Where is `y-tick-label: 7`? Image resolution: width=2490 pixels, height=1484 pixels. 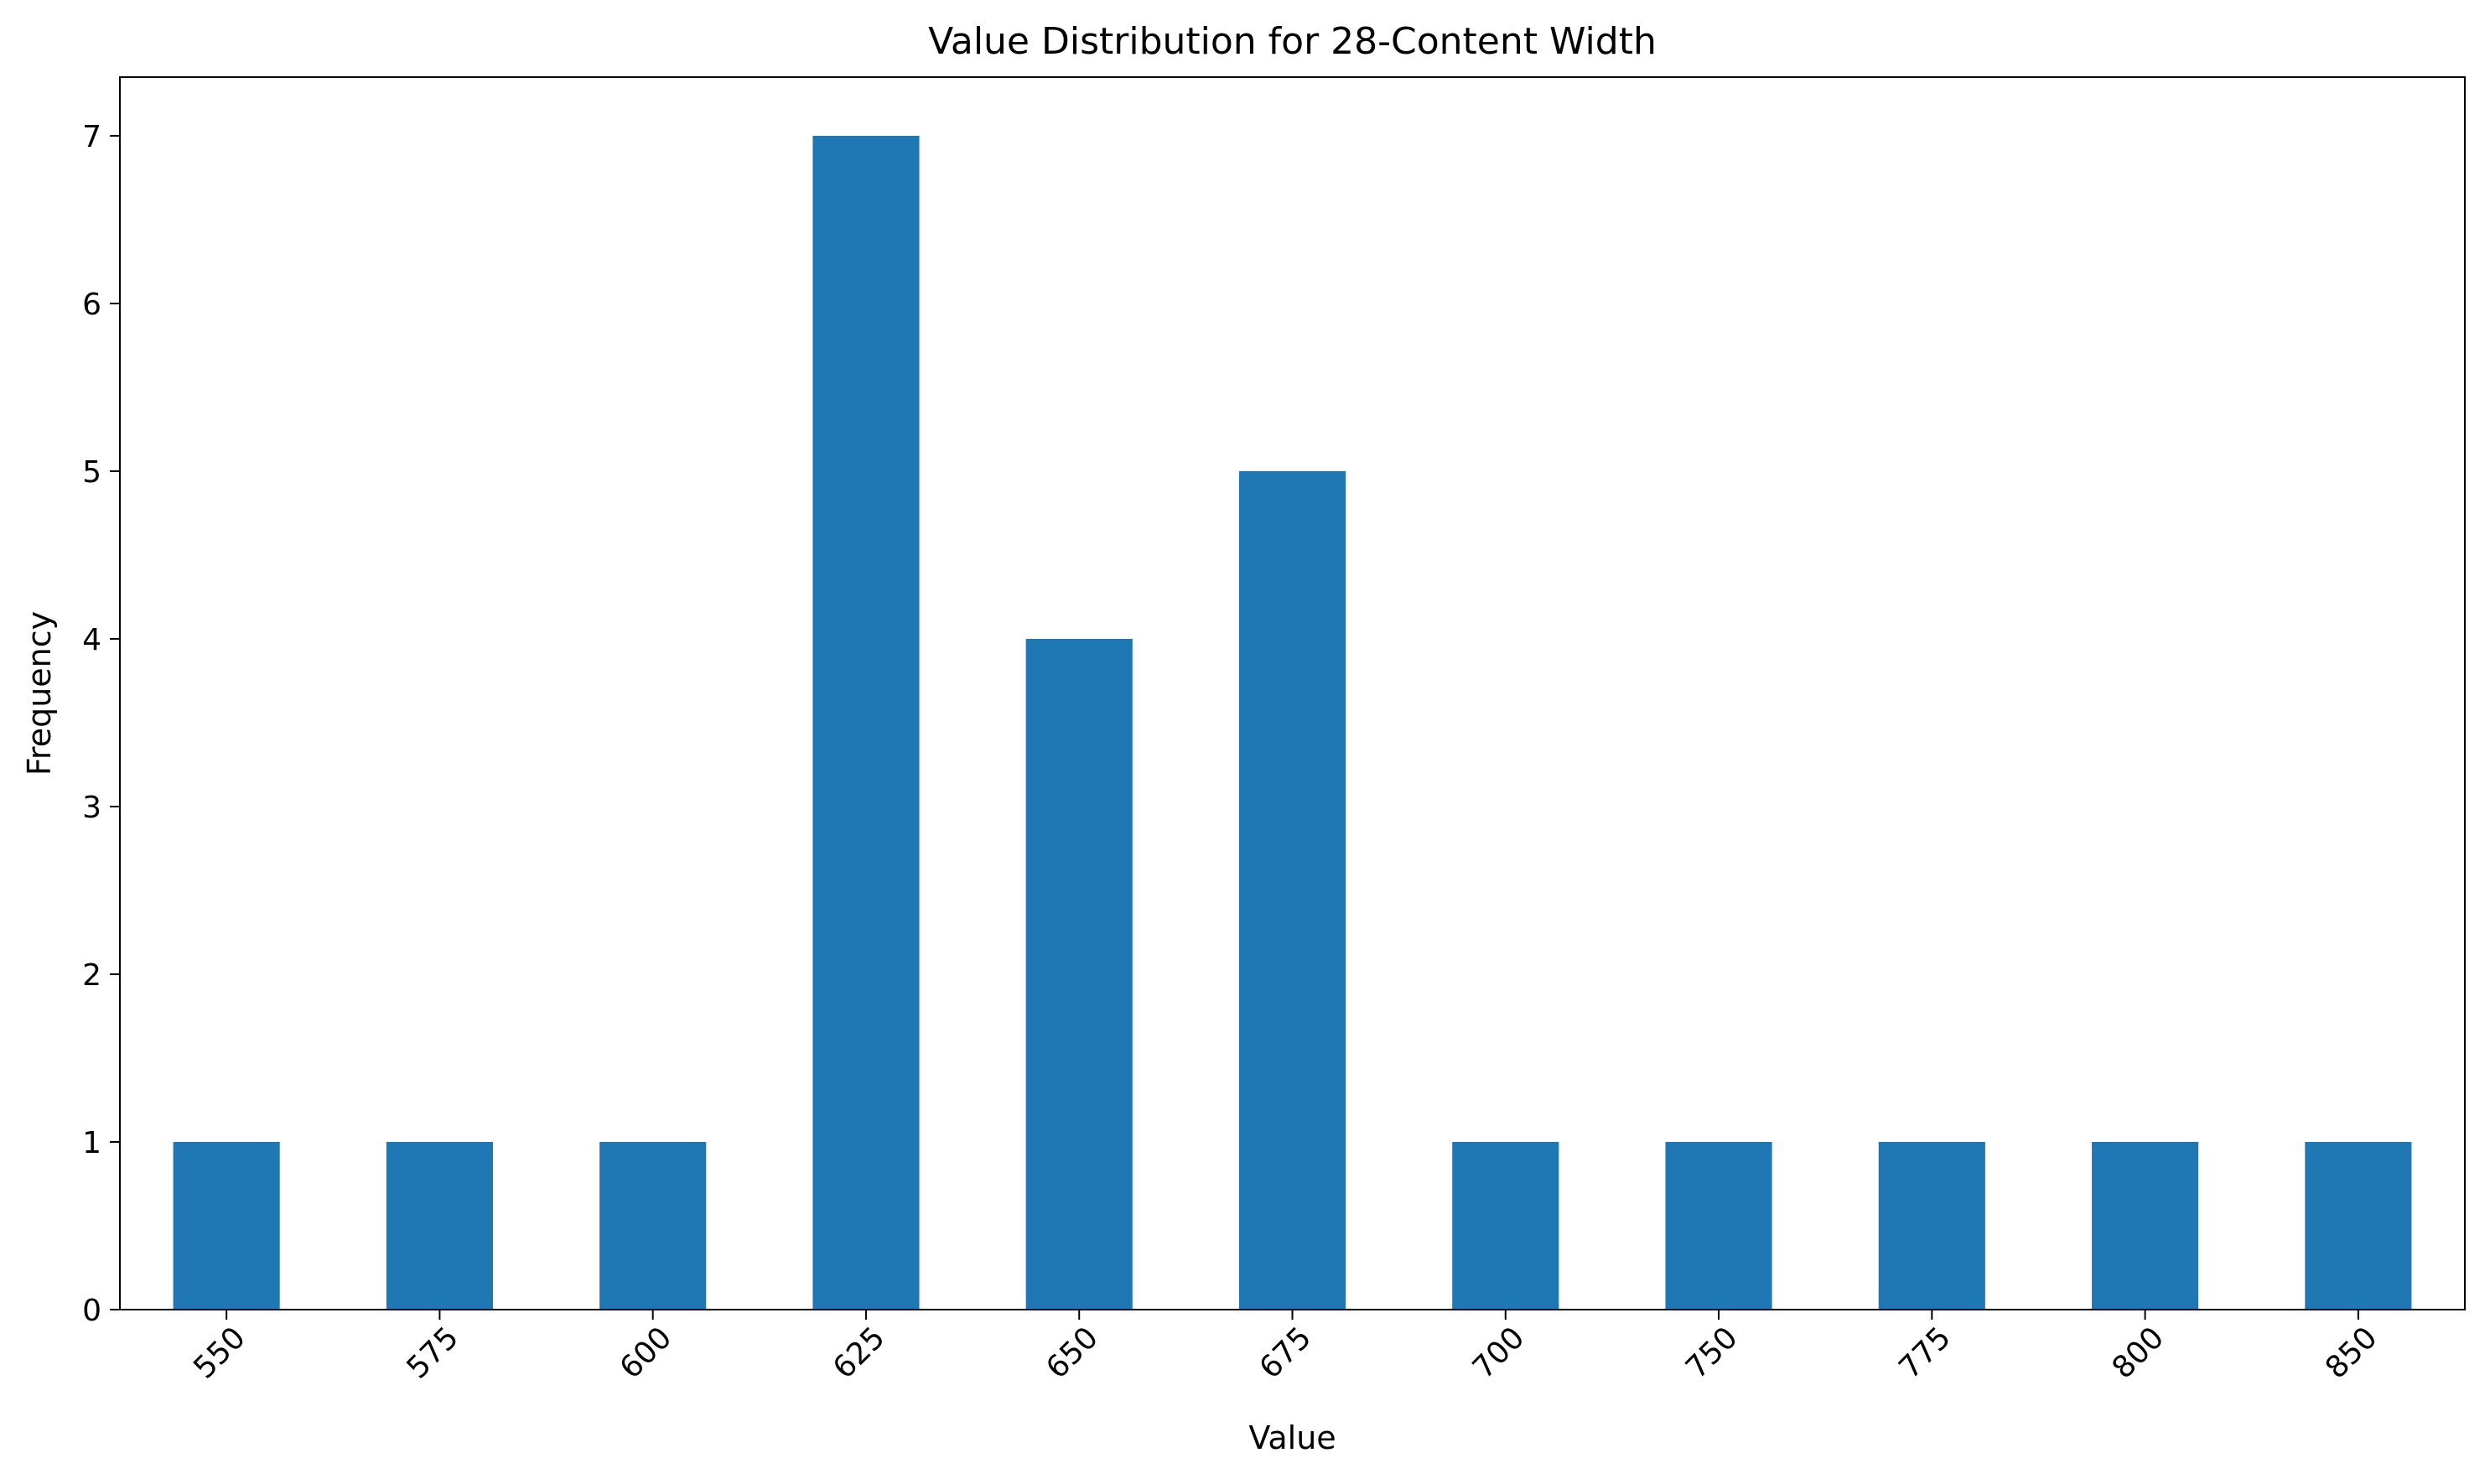
y-tick-label: 7 is located at coordinates (91, 137).